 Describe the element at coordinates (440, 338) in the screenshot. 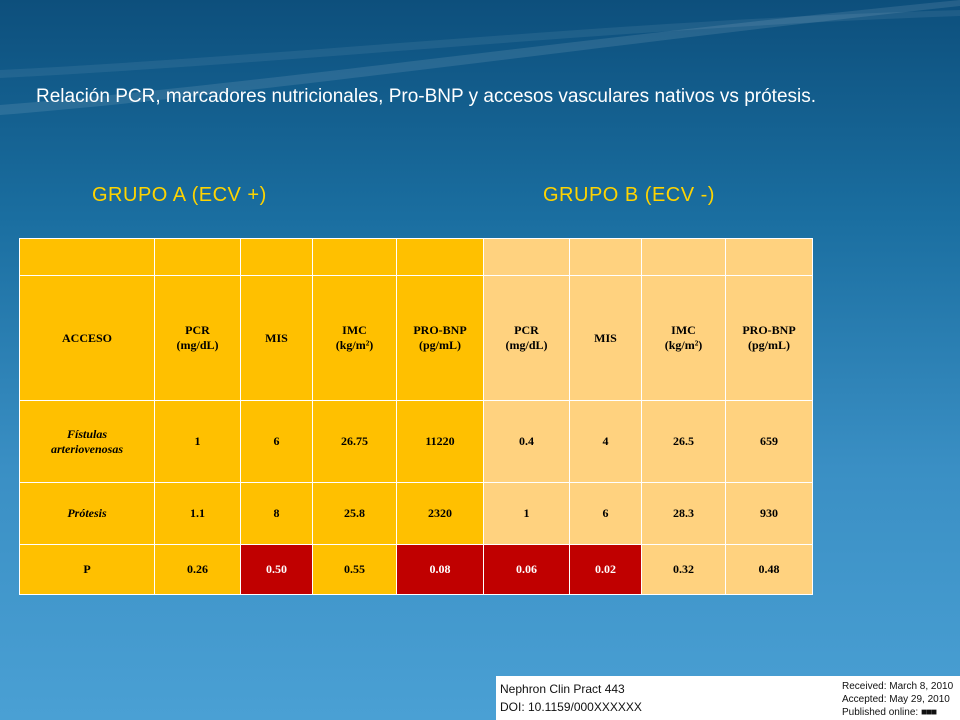

I see `header-a-probnp: PRO-BNP (pg/mL)` at that location.